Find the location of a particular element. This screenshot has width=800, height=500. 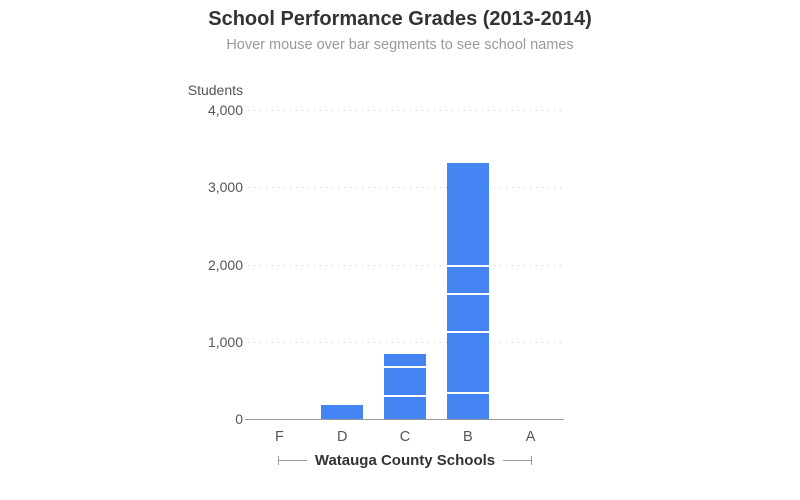

bar-B is located at coordinates (467, 291).